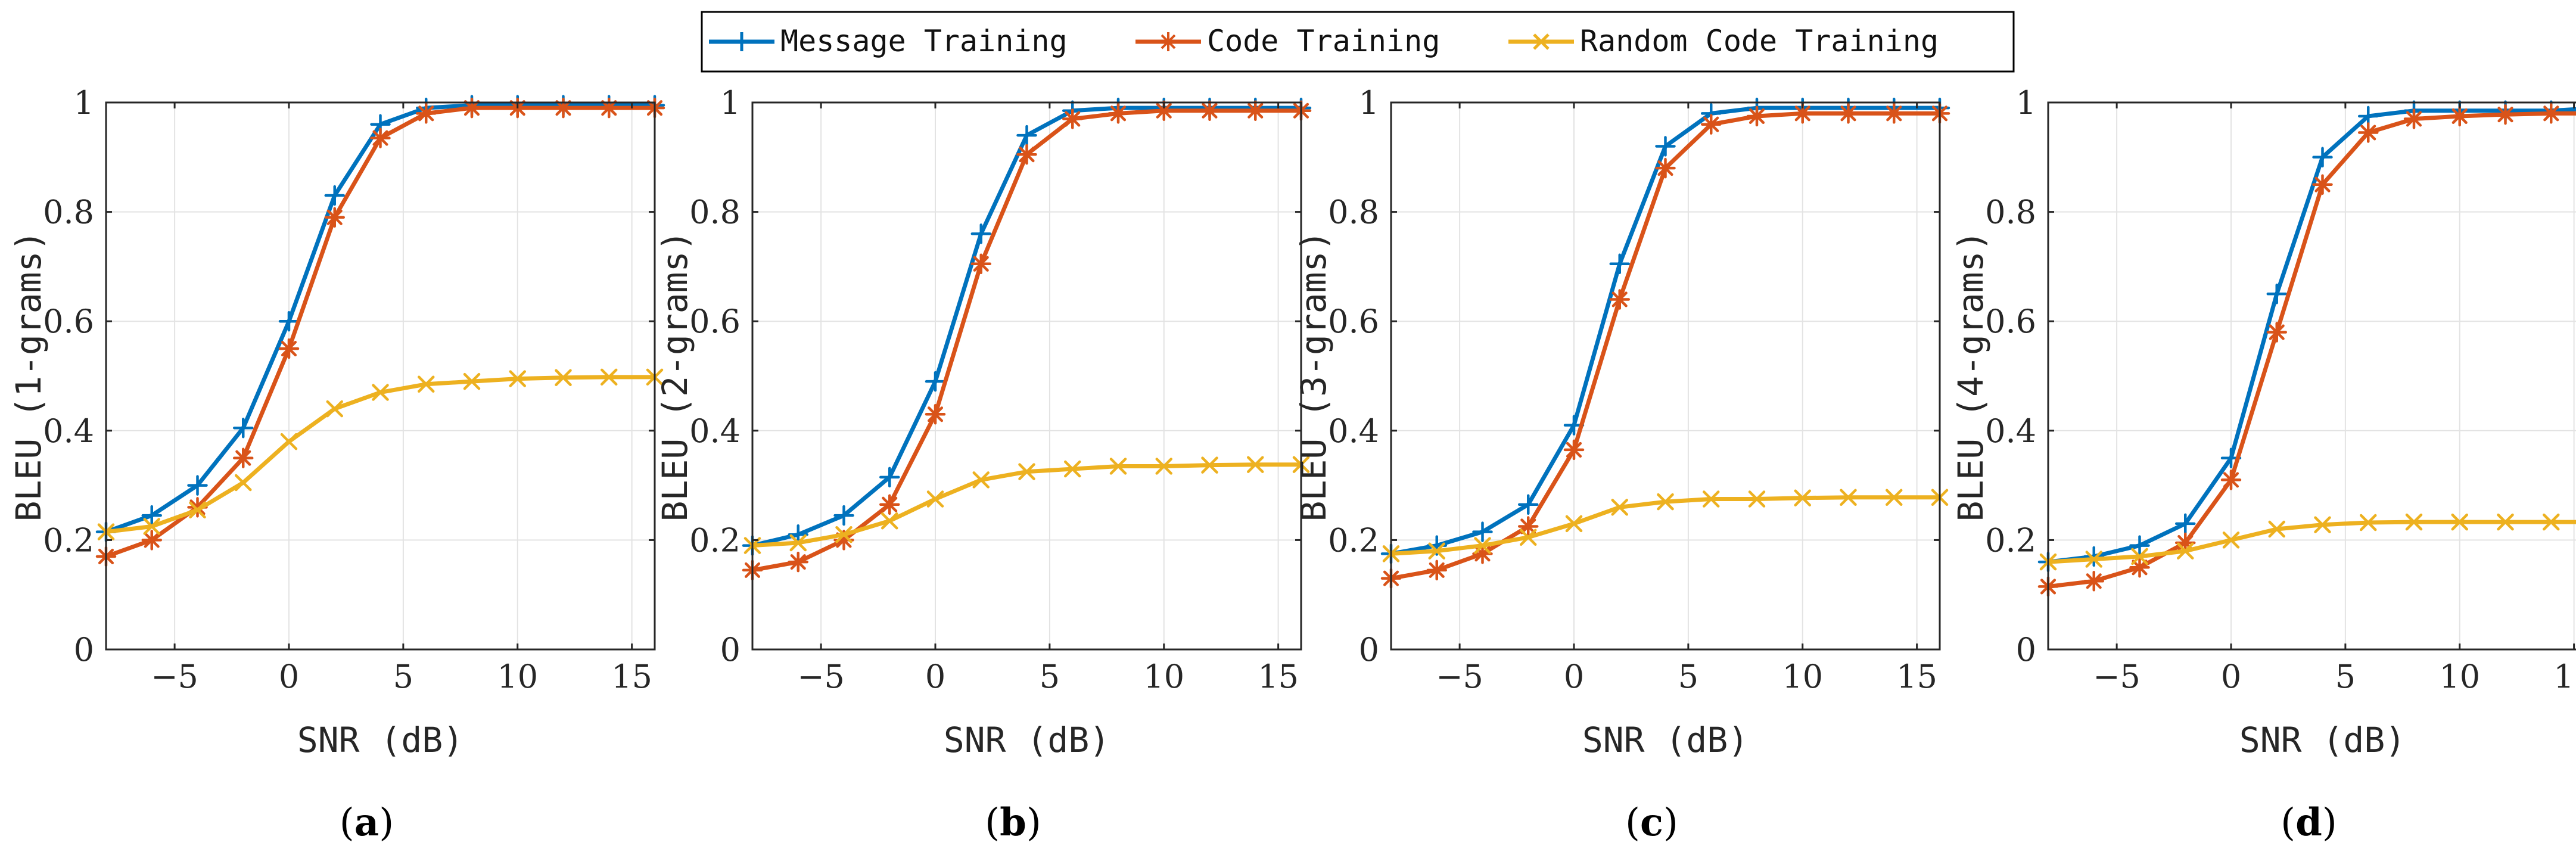 This screenshot has width=2576, height=858. What do you see at coordinates (2311, 376) in the screenshot?
I see `axes-box` at bounding box center [2311, 376].